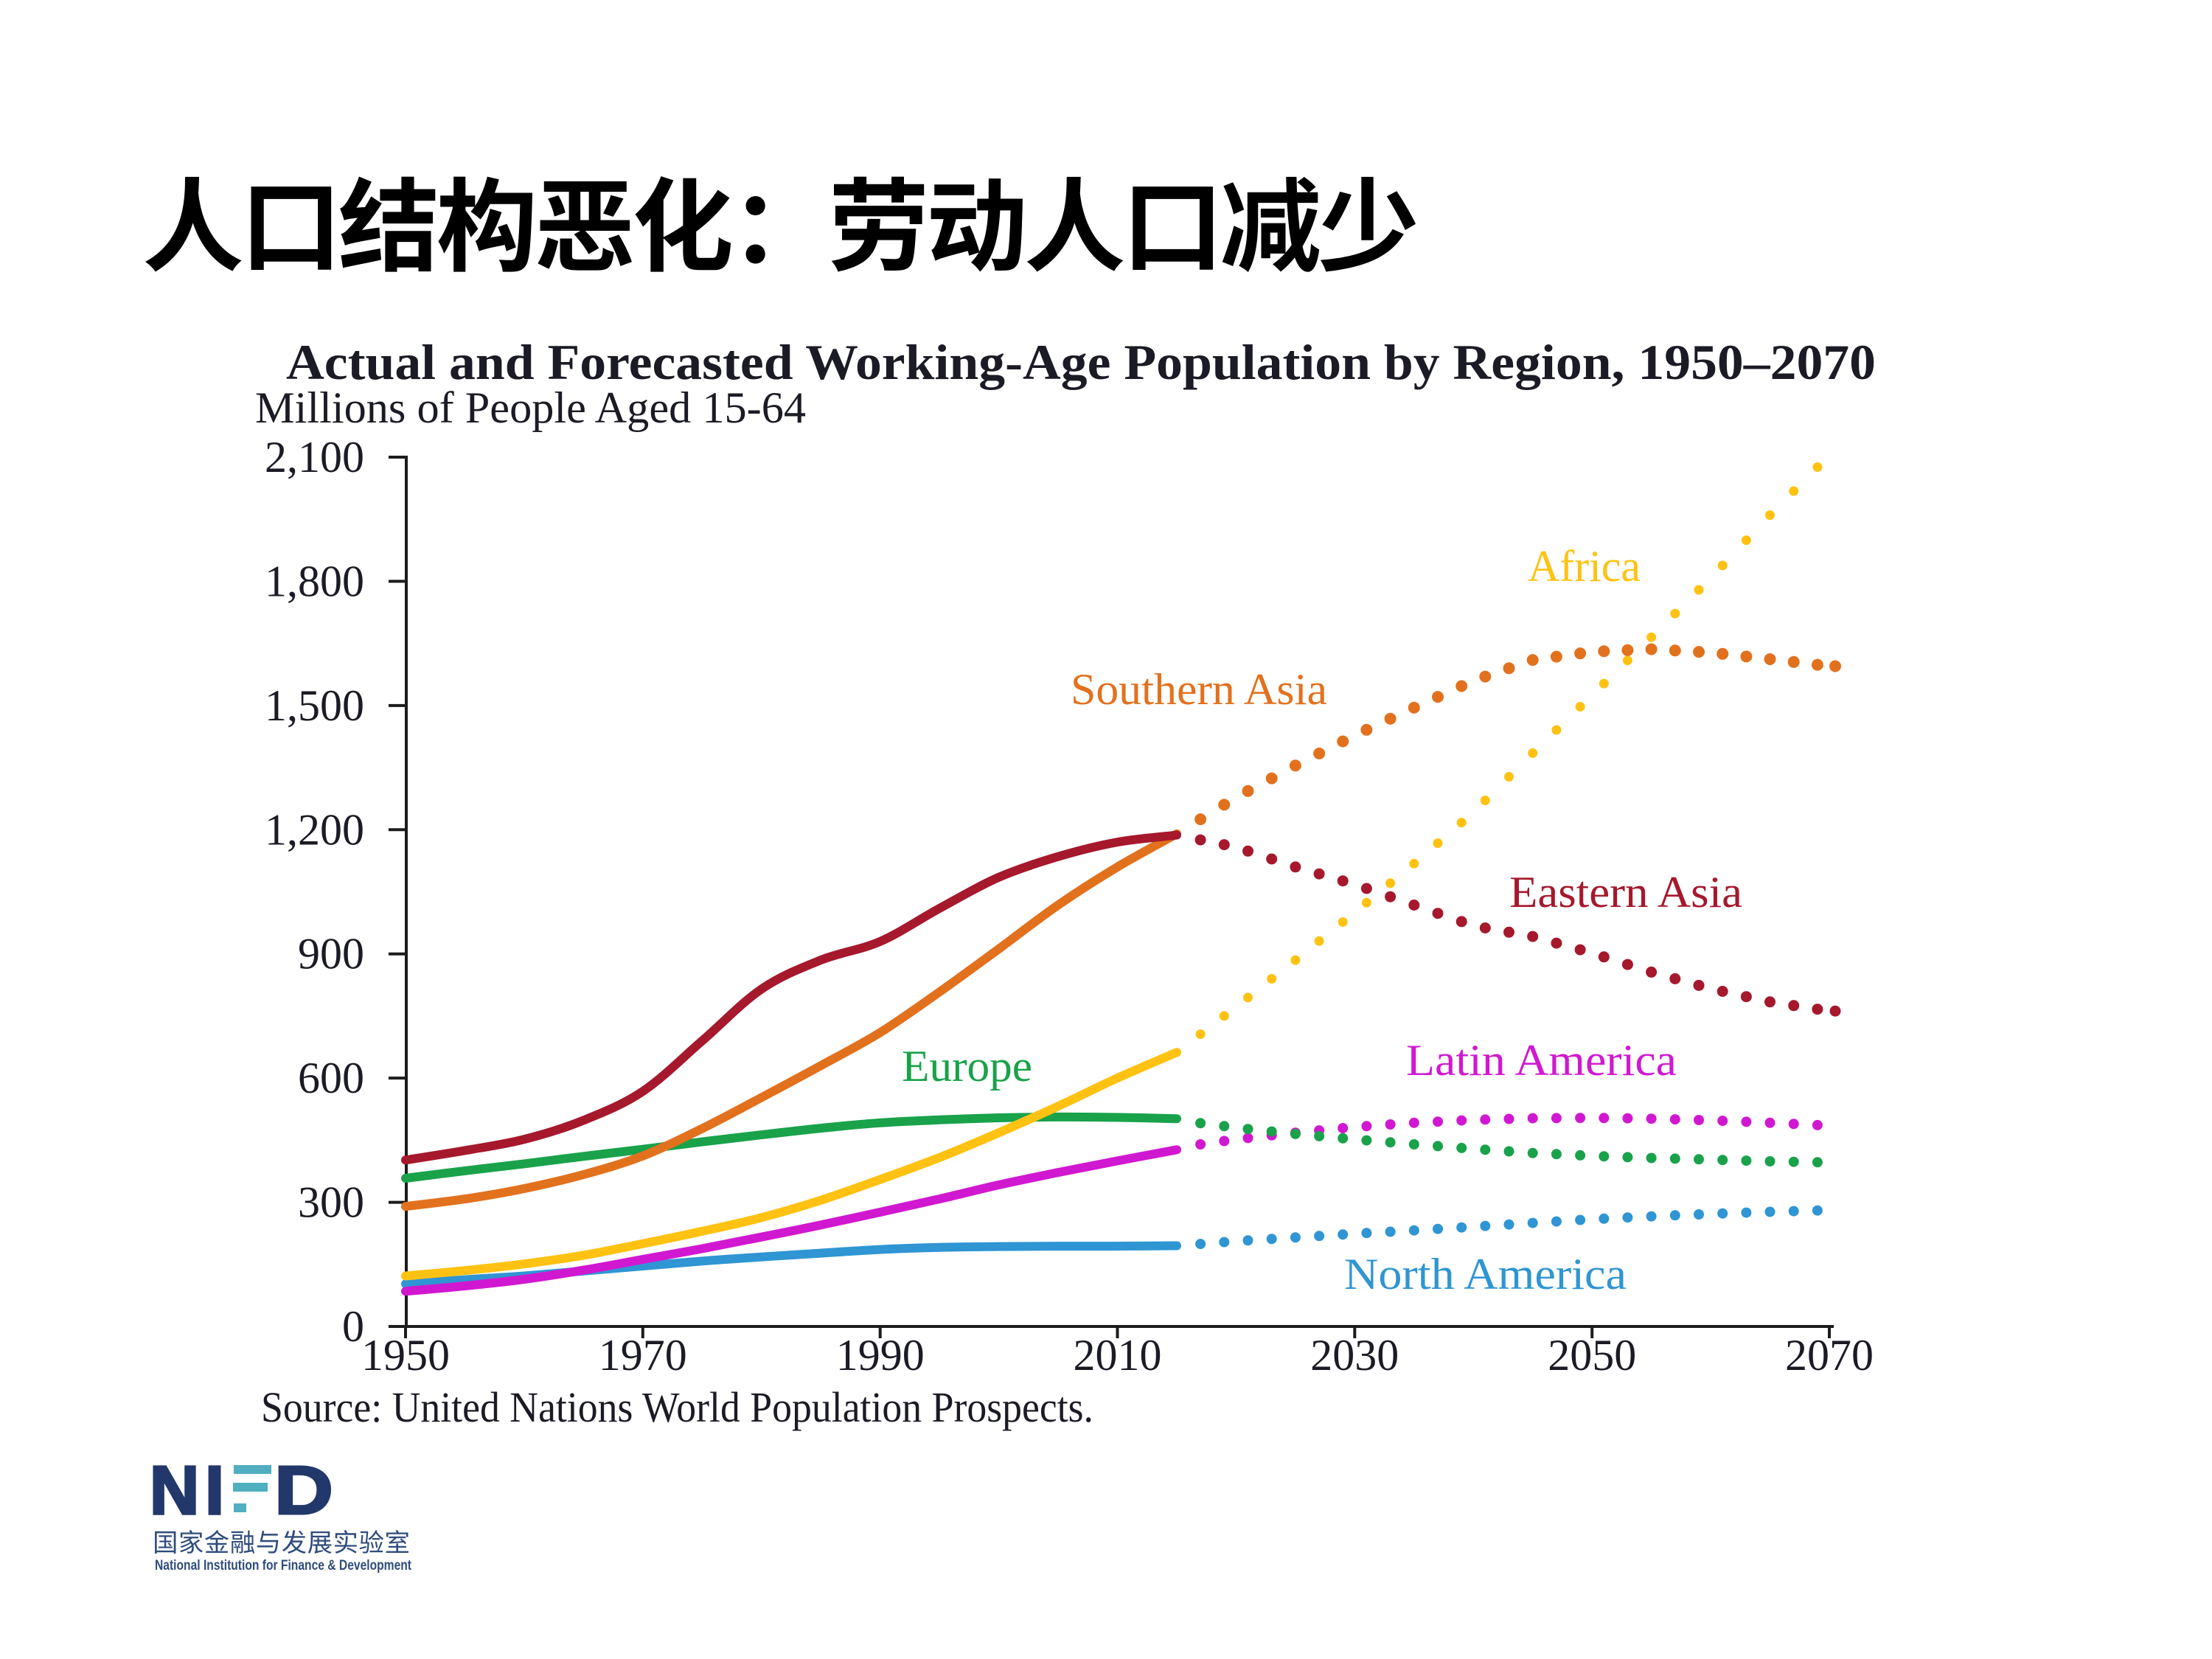 The width and height of the screenshot is (2212, 1659). Describe the element at coordinates (1829, 1355) in the screenshot. I see `svg-text: 2070` at that location.